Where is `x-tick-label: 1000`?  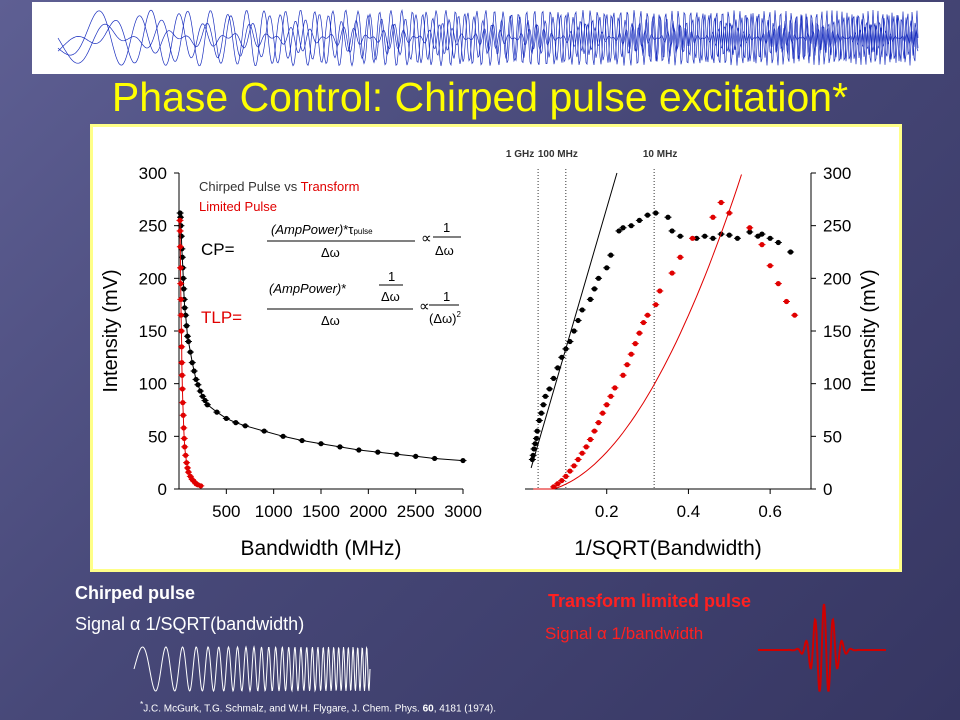
x-tick-label: 1000 is located at coordinates (274, 511).